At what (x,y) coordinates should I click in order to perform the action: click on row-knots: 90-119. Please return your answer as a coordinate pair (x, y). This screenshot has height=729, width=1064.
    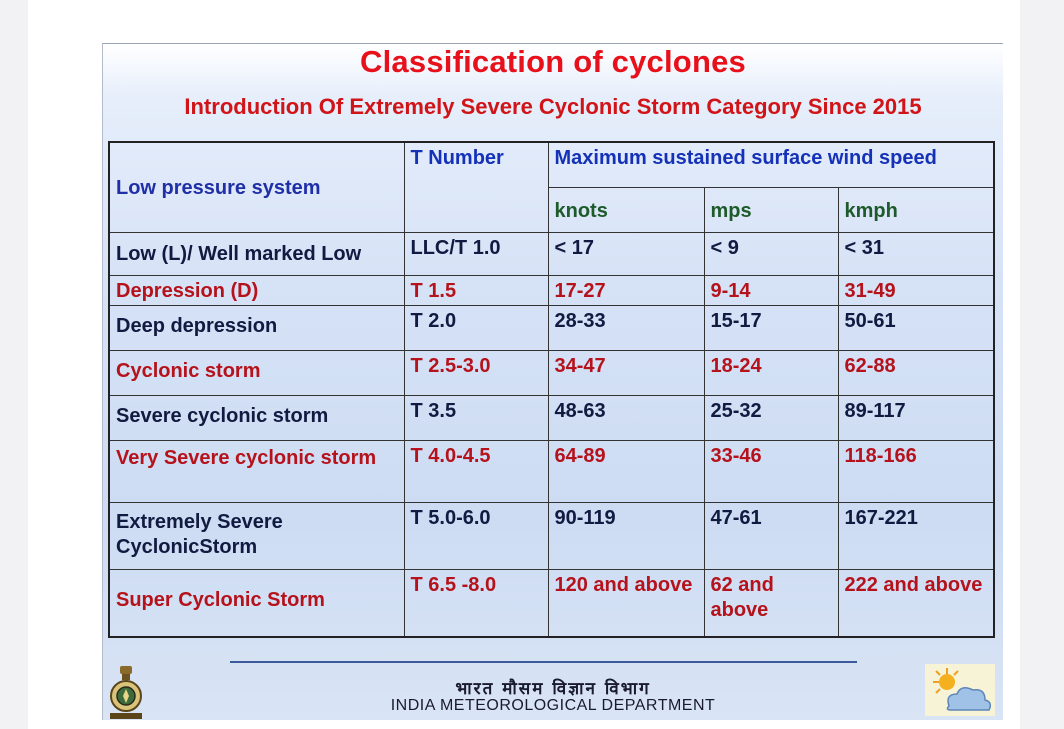
    Looking at the image, I should click on (626, 535).